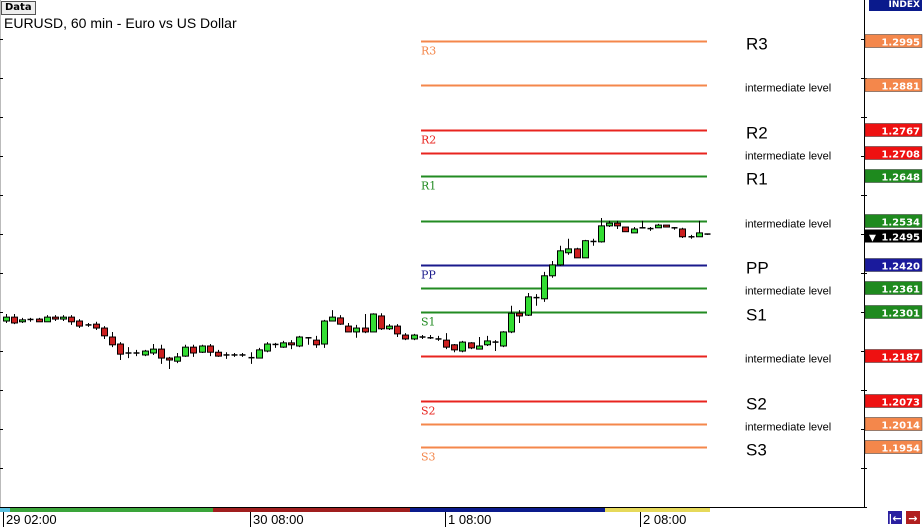 This screenshot has height=527, width=924. Describe the element at coordinates (428, 457) in the screenshot. I see `pivot-left-label: S3` at that location.